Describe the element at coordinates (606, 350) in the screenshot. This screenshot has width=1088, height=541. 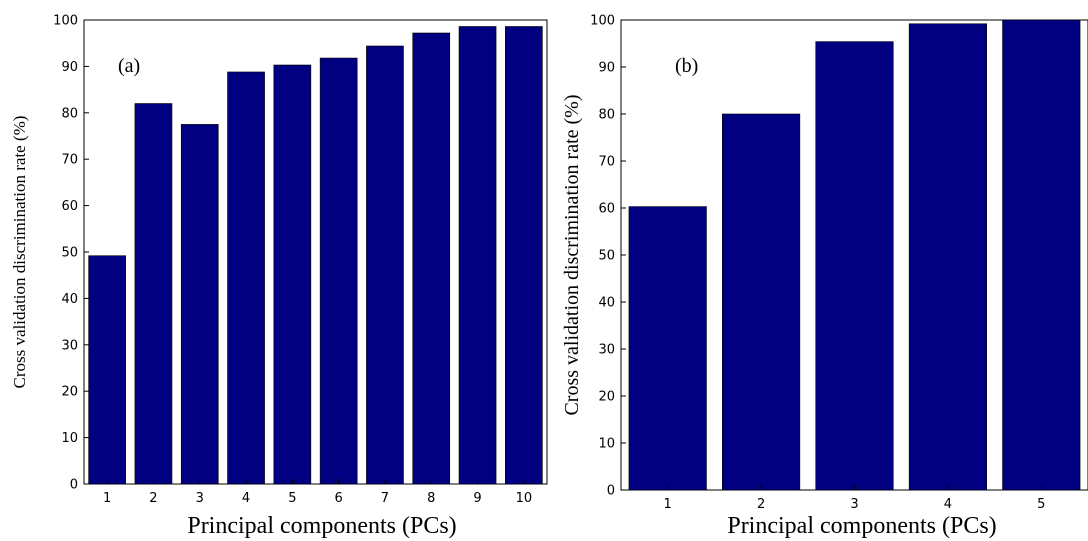
I see `panel-b-ytick-label: 30` at that location.